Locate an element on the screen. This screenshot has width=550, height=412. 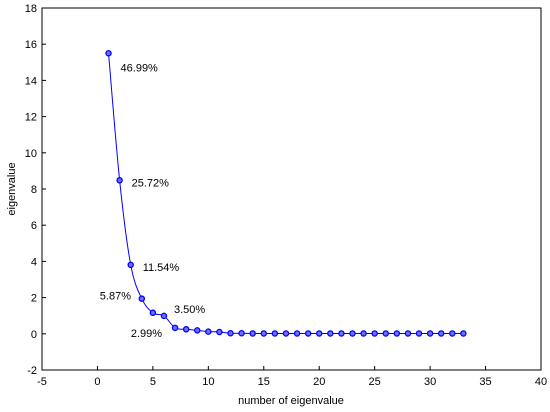
y-tick-label: 16 is located at coordinates (31, 45).